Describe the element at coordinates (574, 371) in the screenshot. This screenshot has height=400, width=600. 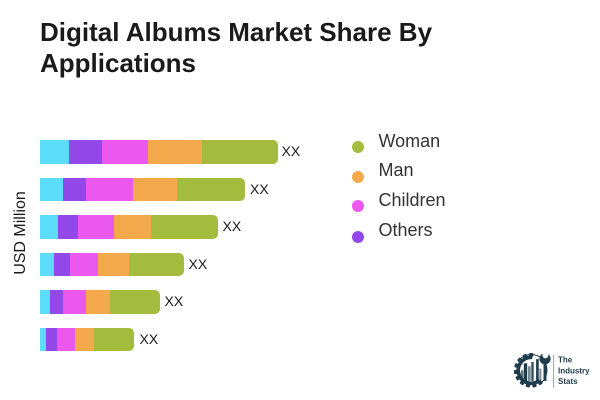
I see `svg-text: Industry` at that location.